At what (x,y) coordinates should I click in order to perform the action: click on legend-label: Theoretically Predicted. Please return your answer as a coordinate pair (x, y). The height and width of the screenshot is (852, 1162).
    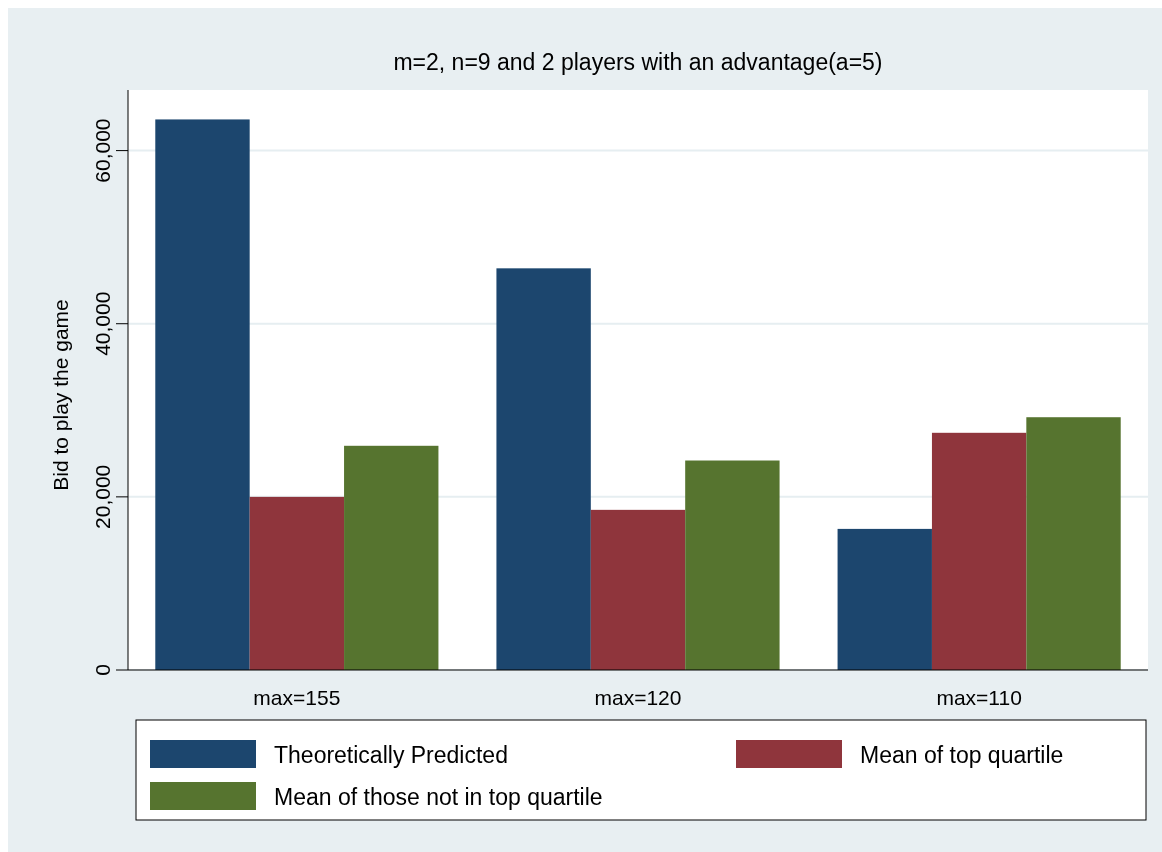
    Looking at the image, I should click on (391, 755).